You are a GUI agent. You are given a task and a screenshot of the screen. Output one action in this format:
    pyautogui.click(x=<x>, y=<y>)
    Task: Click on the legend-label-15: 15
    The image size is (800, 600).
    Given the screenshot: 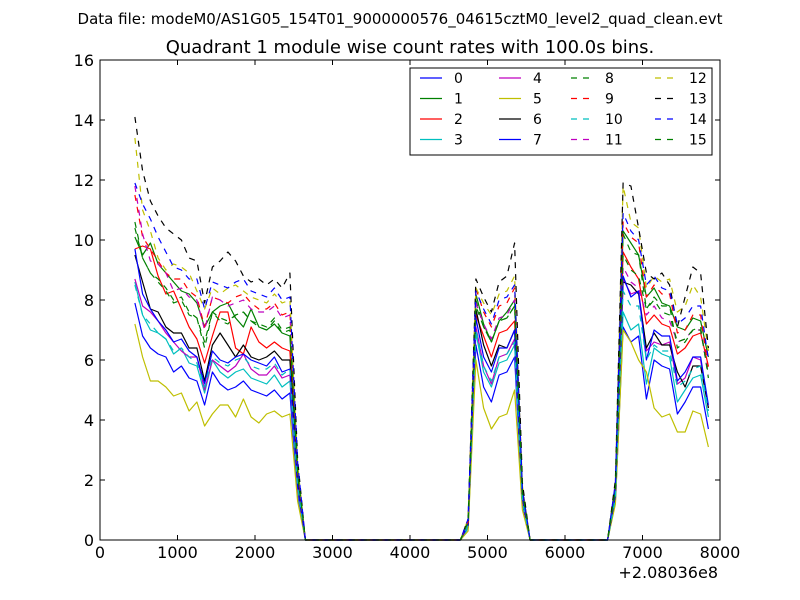 What is the action you would take?
    pyautogui.click(x=698, y=141)
    